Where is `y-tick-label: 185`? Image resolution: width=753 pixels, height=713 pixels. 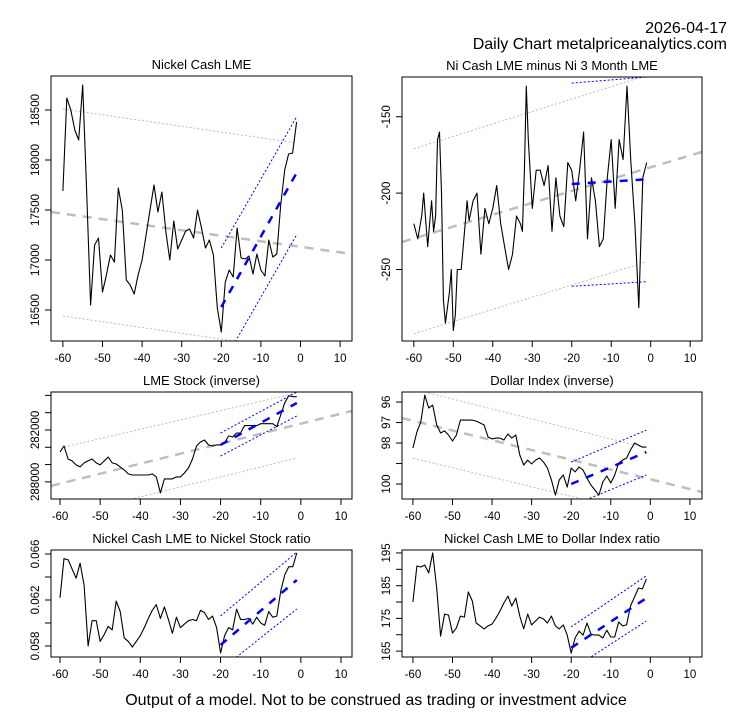 y-tick-label: 185 is located at coordinates (387, 585).